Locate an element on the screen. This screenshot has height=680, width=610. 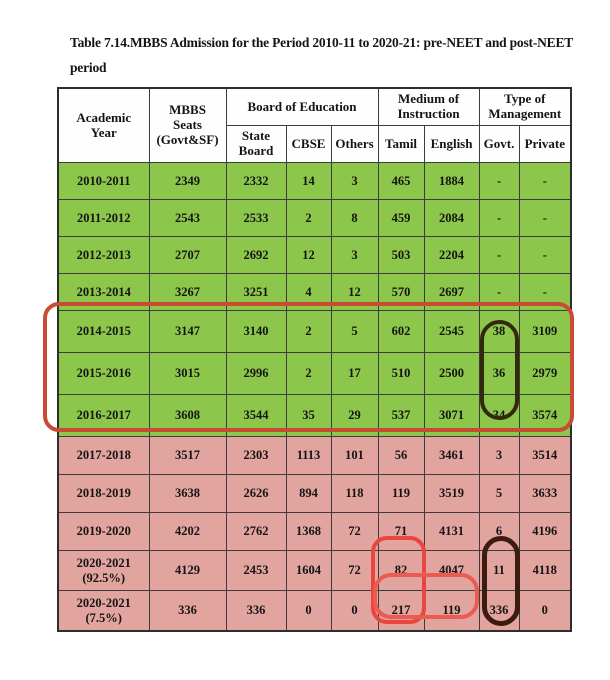
cell-others: 5 is located at coordinates (354, 331).